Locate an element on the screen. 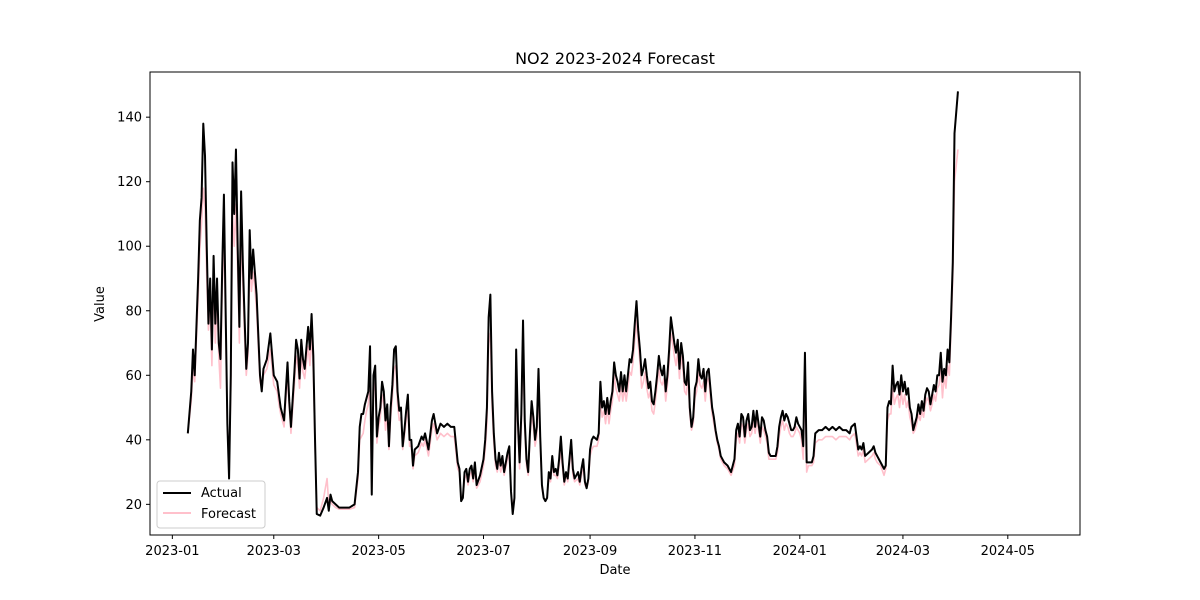 The image size is (1200, 600). x-axis-title: Date is located at coordinates (614, 570).